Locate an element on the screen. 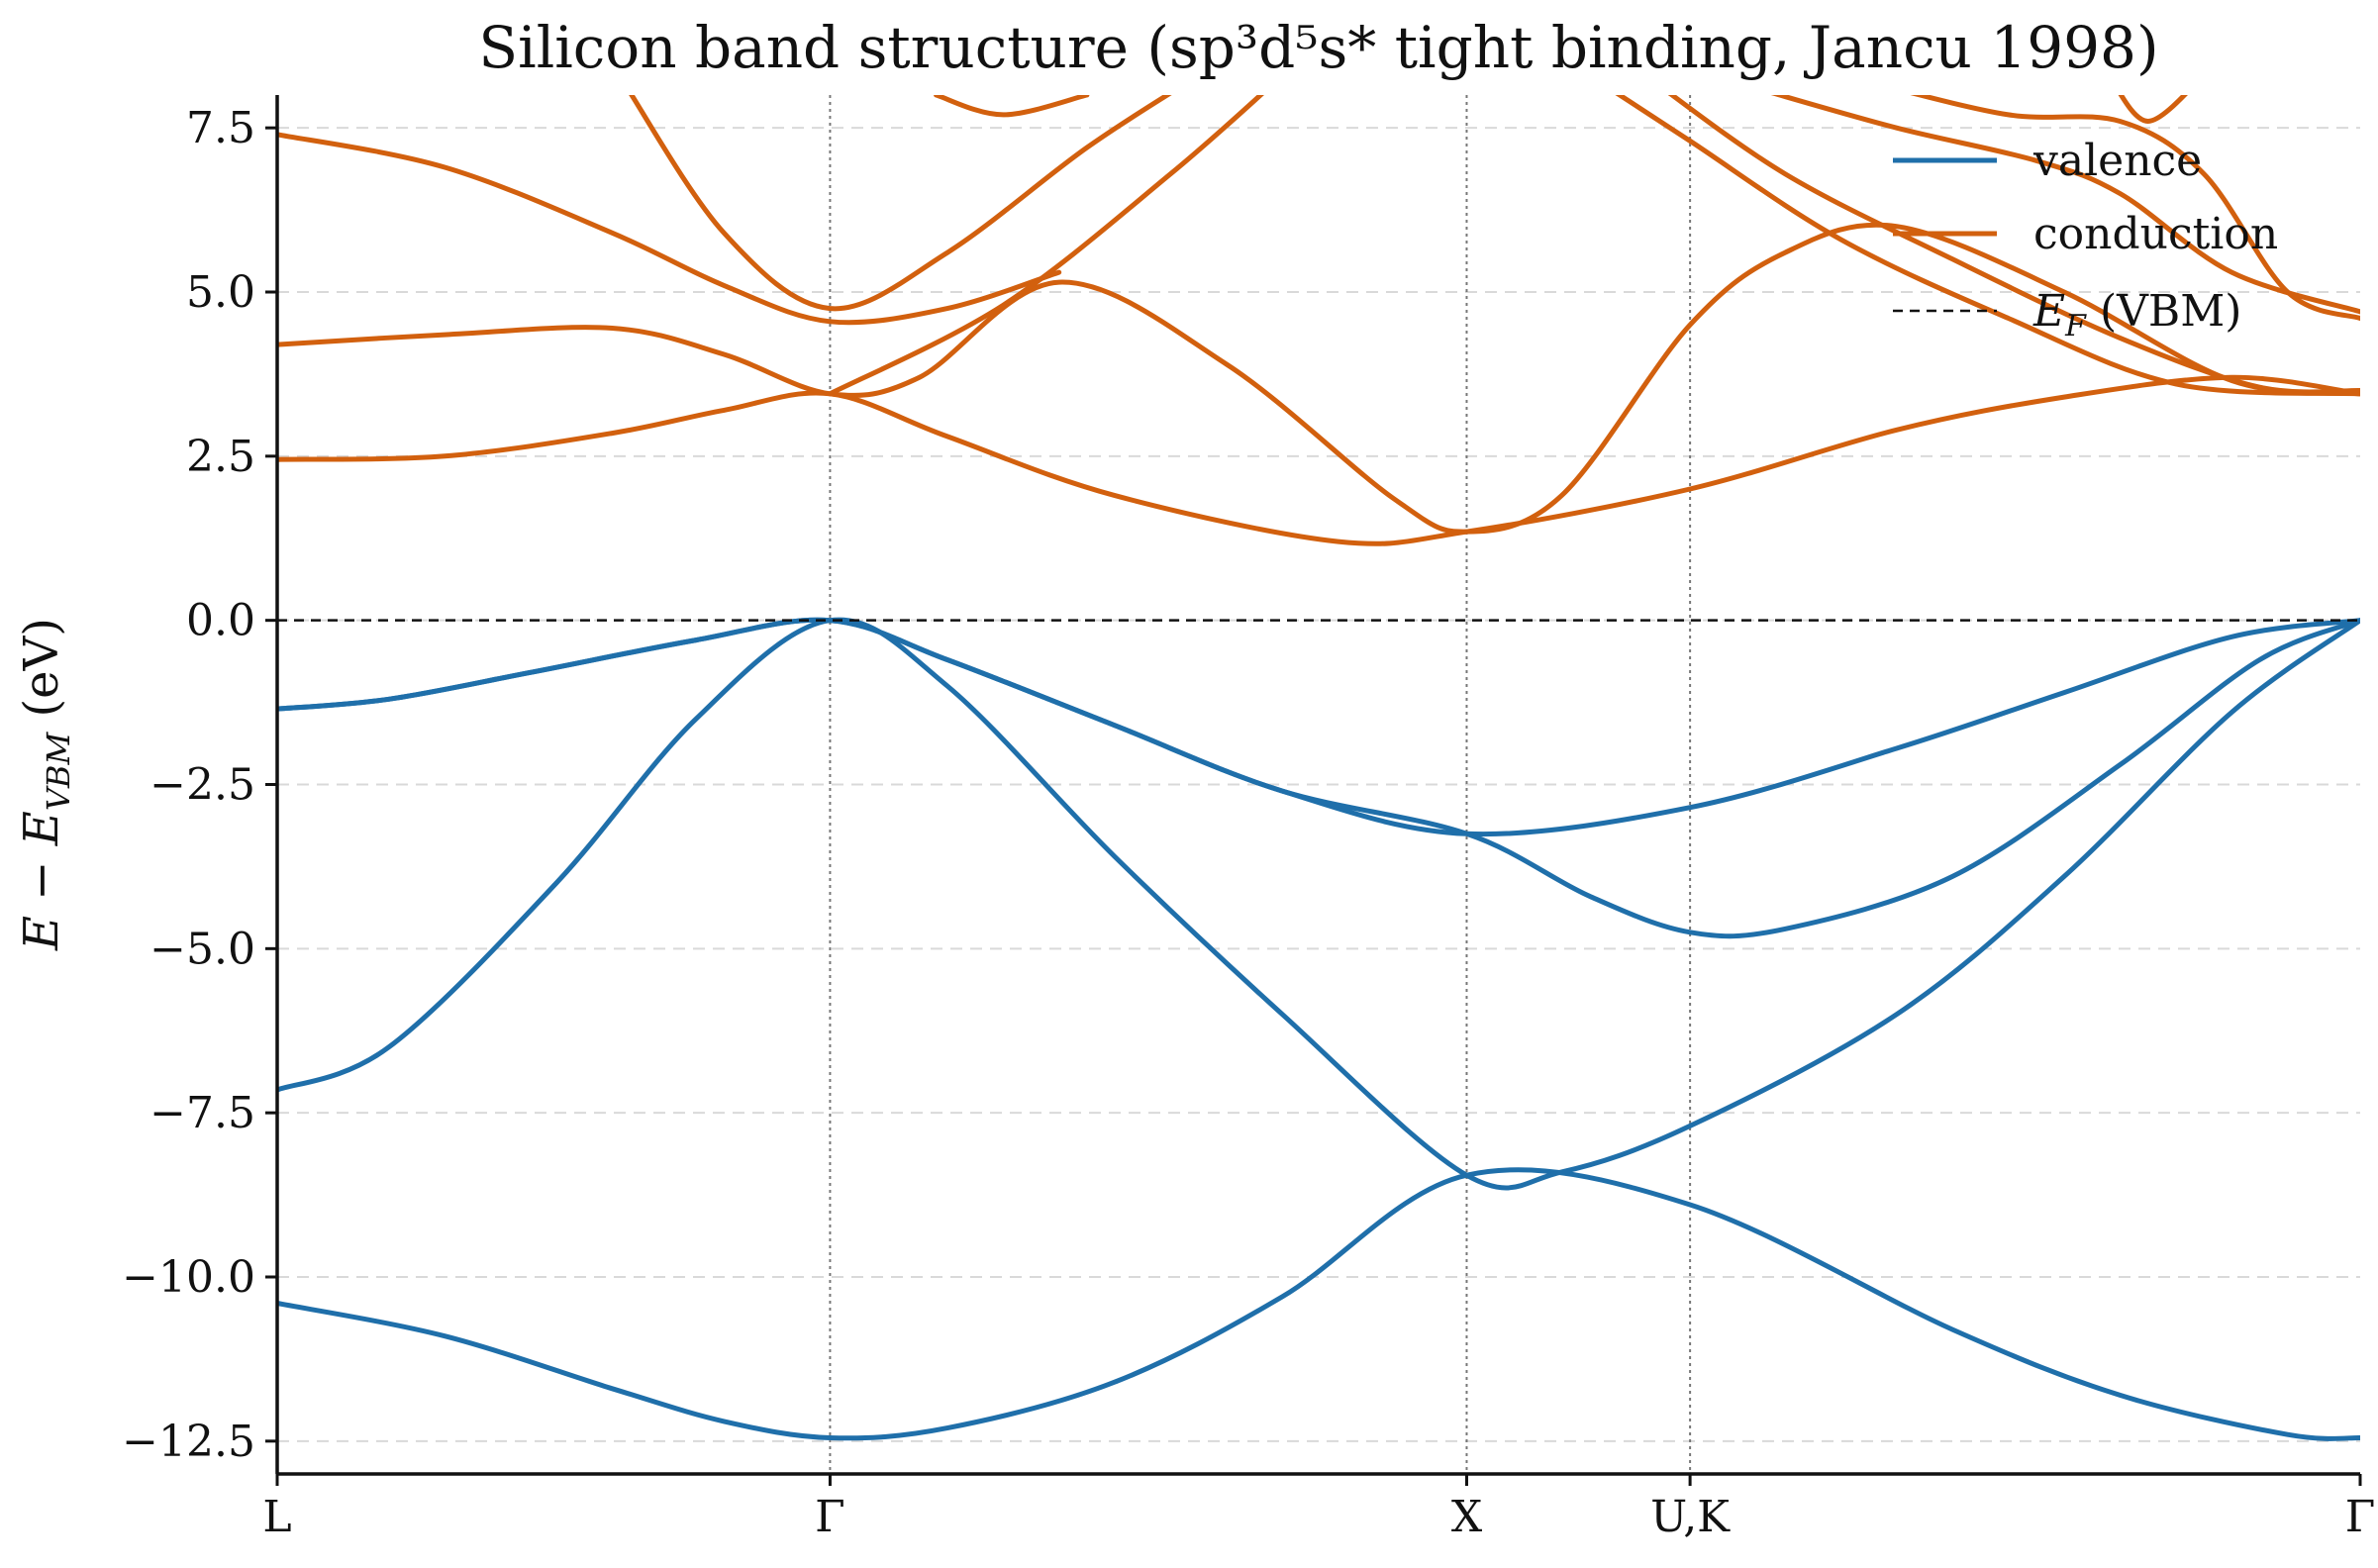  x-ticks: L Γ X U,K Γ is located at coordinates (1318, 1508).